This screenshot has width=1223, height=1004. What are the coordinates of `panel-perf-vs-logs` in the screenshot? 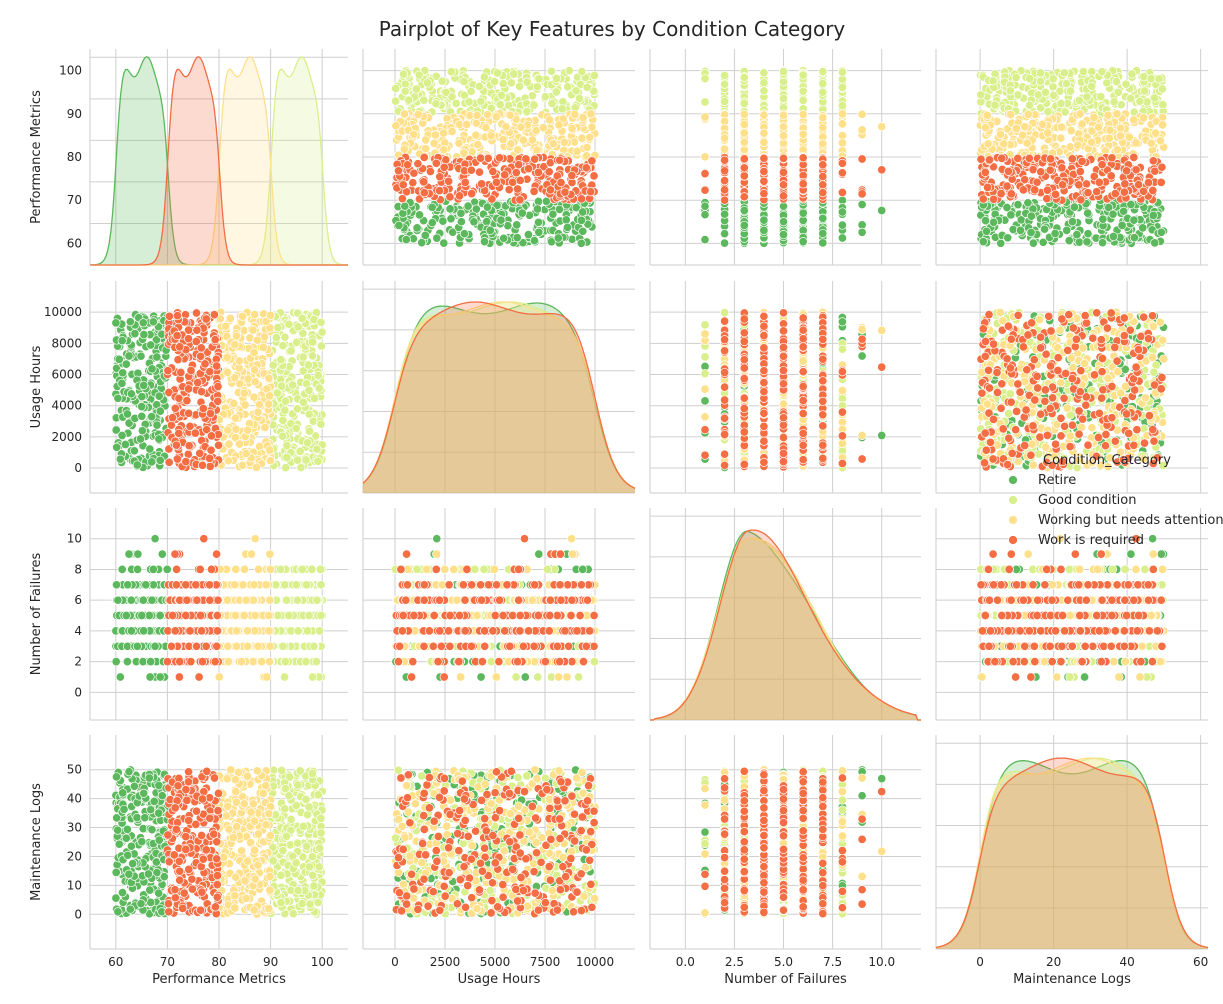 It's located at (1072, 157).